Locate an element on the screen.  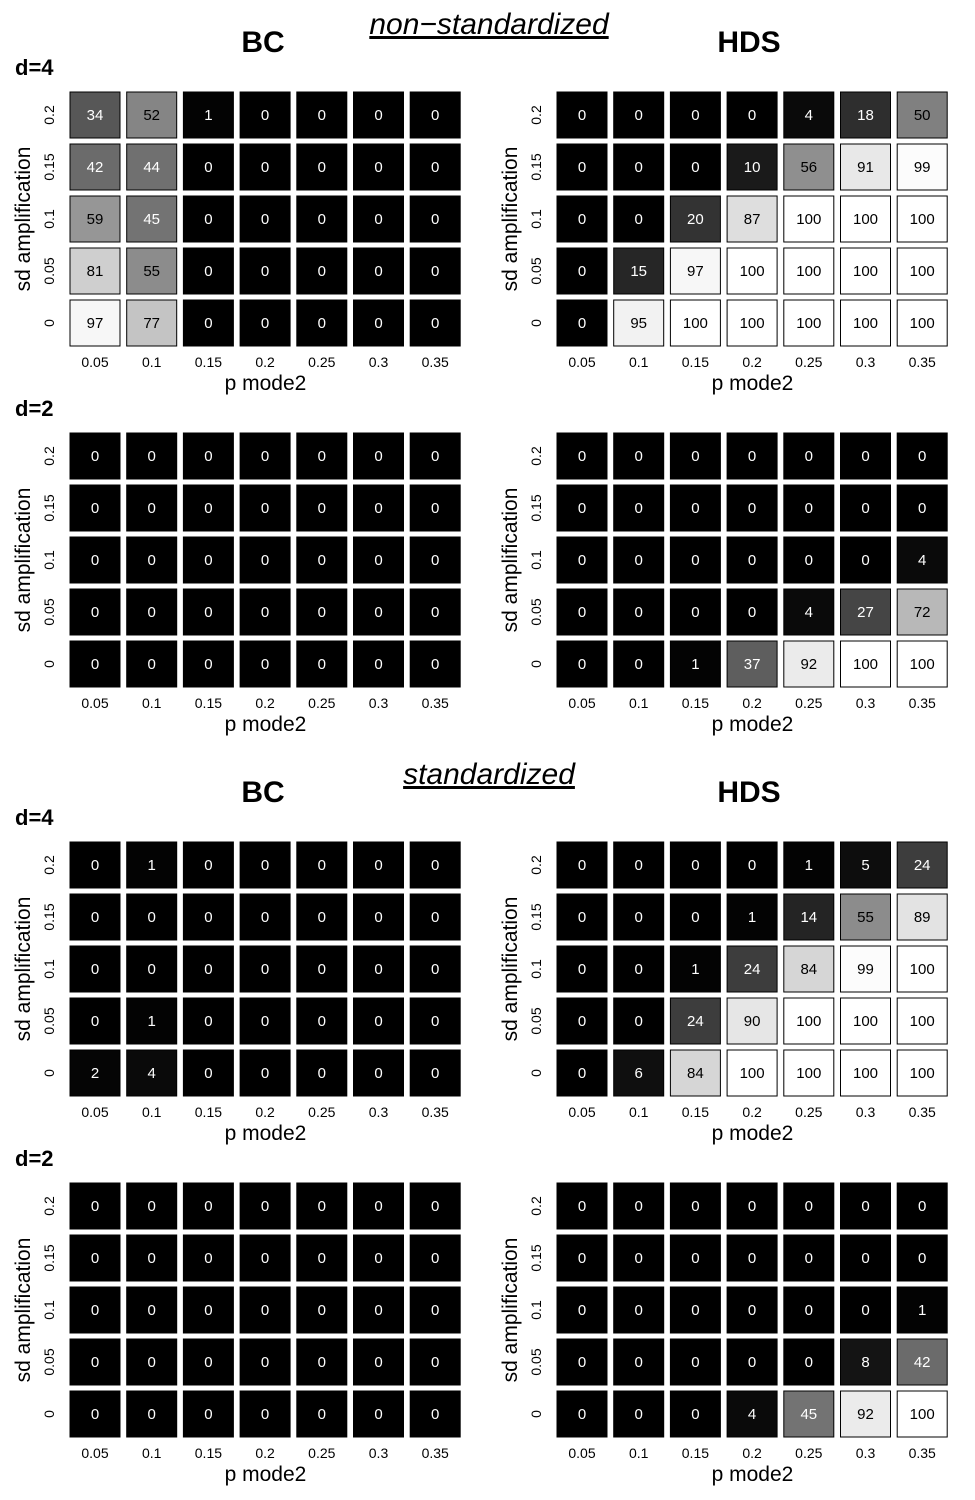
heatmap-cell-value: 4 is located at coordinates (809, 612).